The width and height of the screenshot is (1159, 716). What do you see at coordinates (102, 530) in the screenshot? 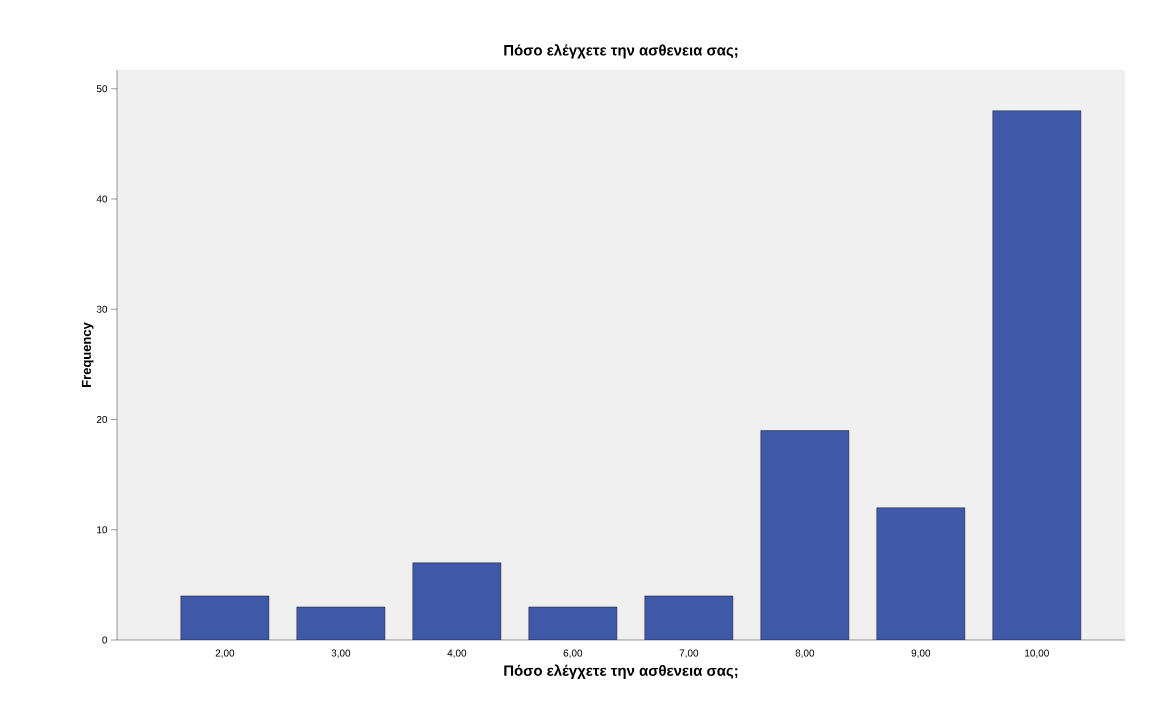
I see `y-tick-label: 10` at bounding box center [102, 530].